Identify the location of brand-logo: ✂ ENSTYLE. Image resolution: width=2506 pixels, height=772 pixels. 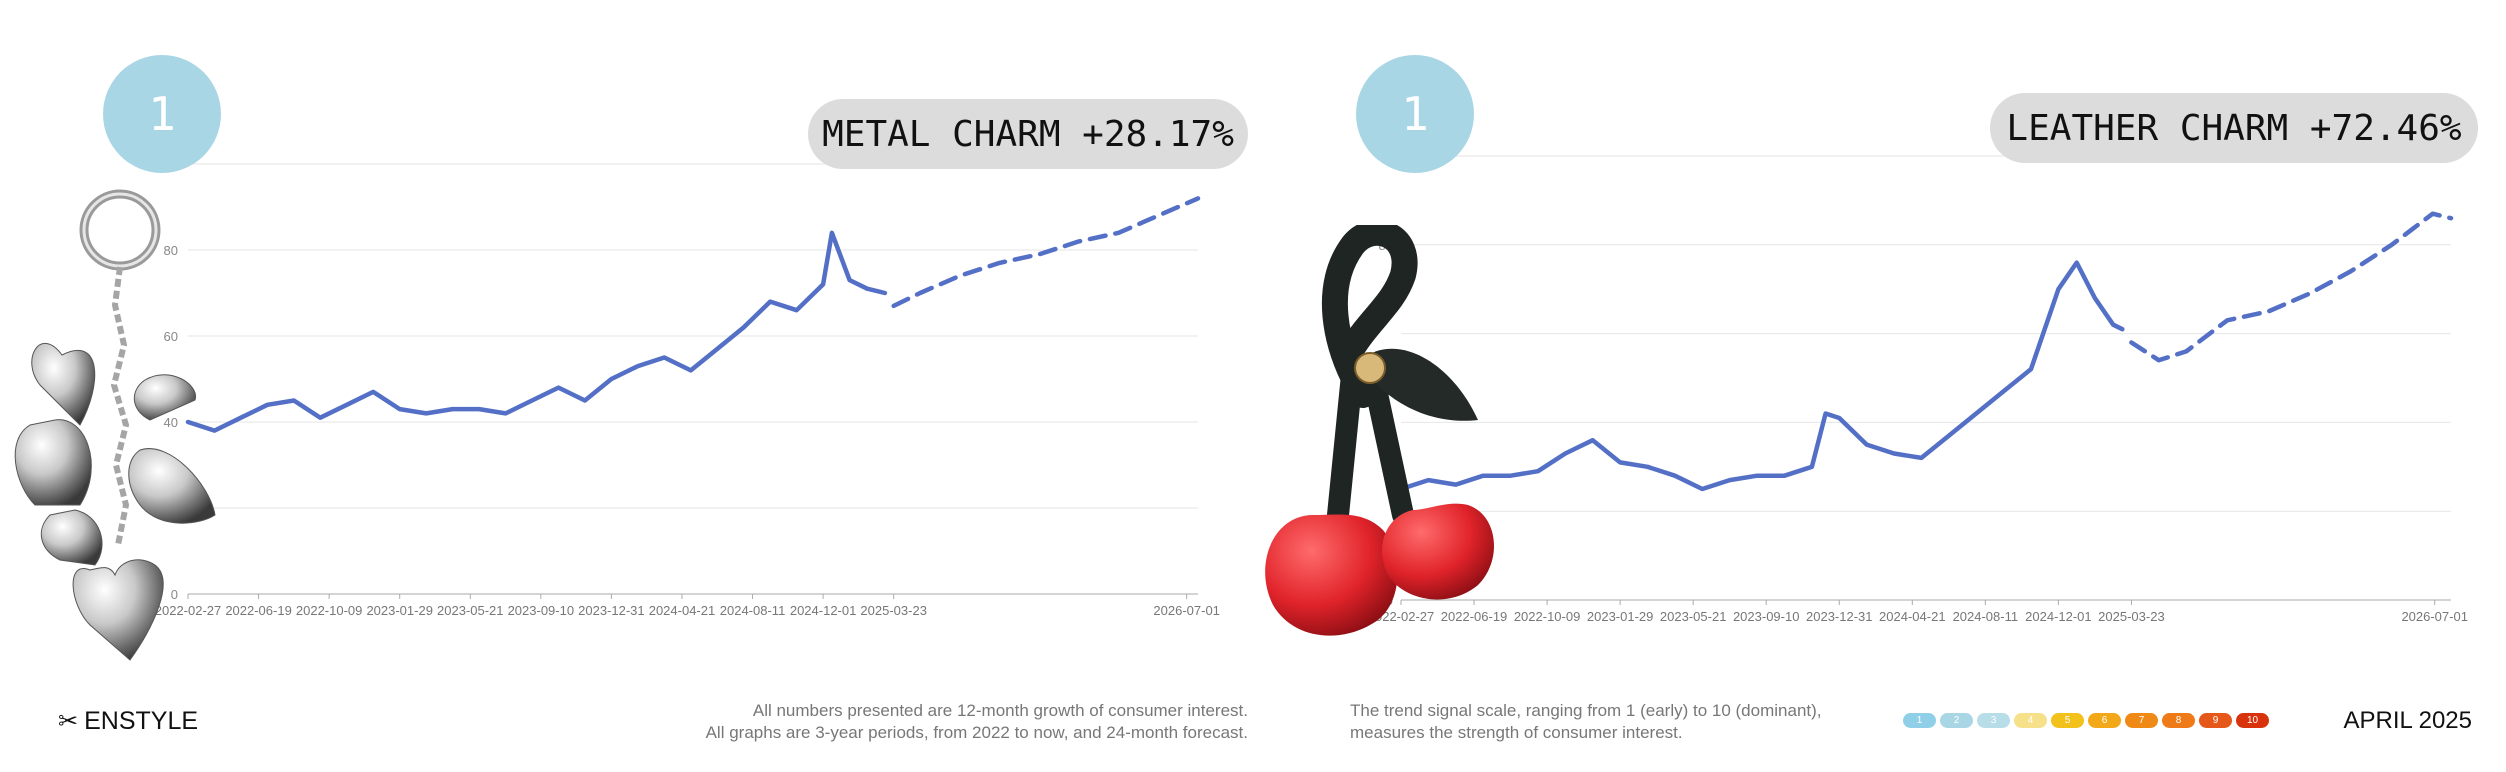
(128, 721).